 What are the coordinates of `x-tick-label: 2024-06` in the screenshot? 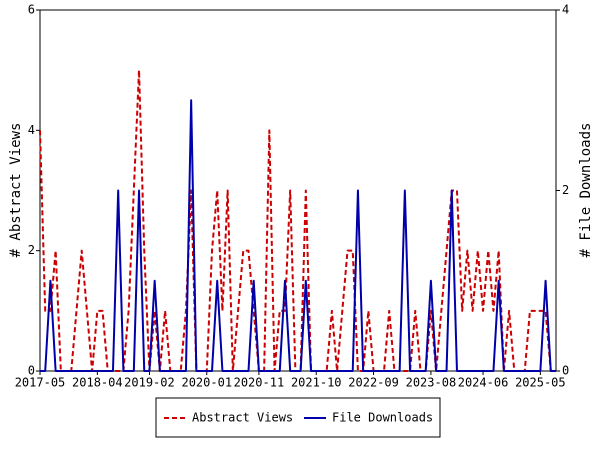 It's located at (483, 383).